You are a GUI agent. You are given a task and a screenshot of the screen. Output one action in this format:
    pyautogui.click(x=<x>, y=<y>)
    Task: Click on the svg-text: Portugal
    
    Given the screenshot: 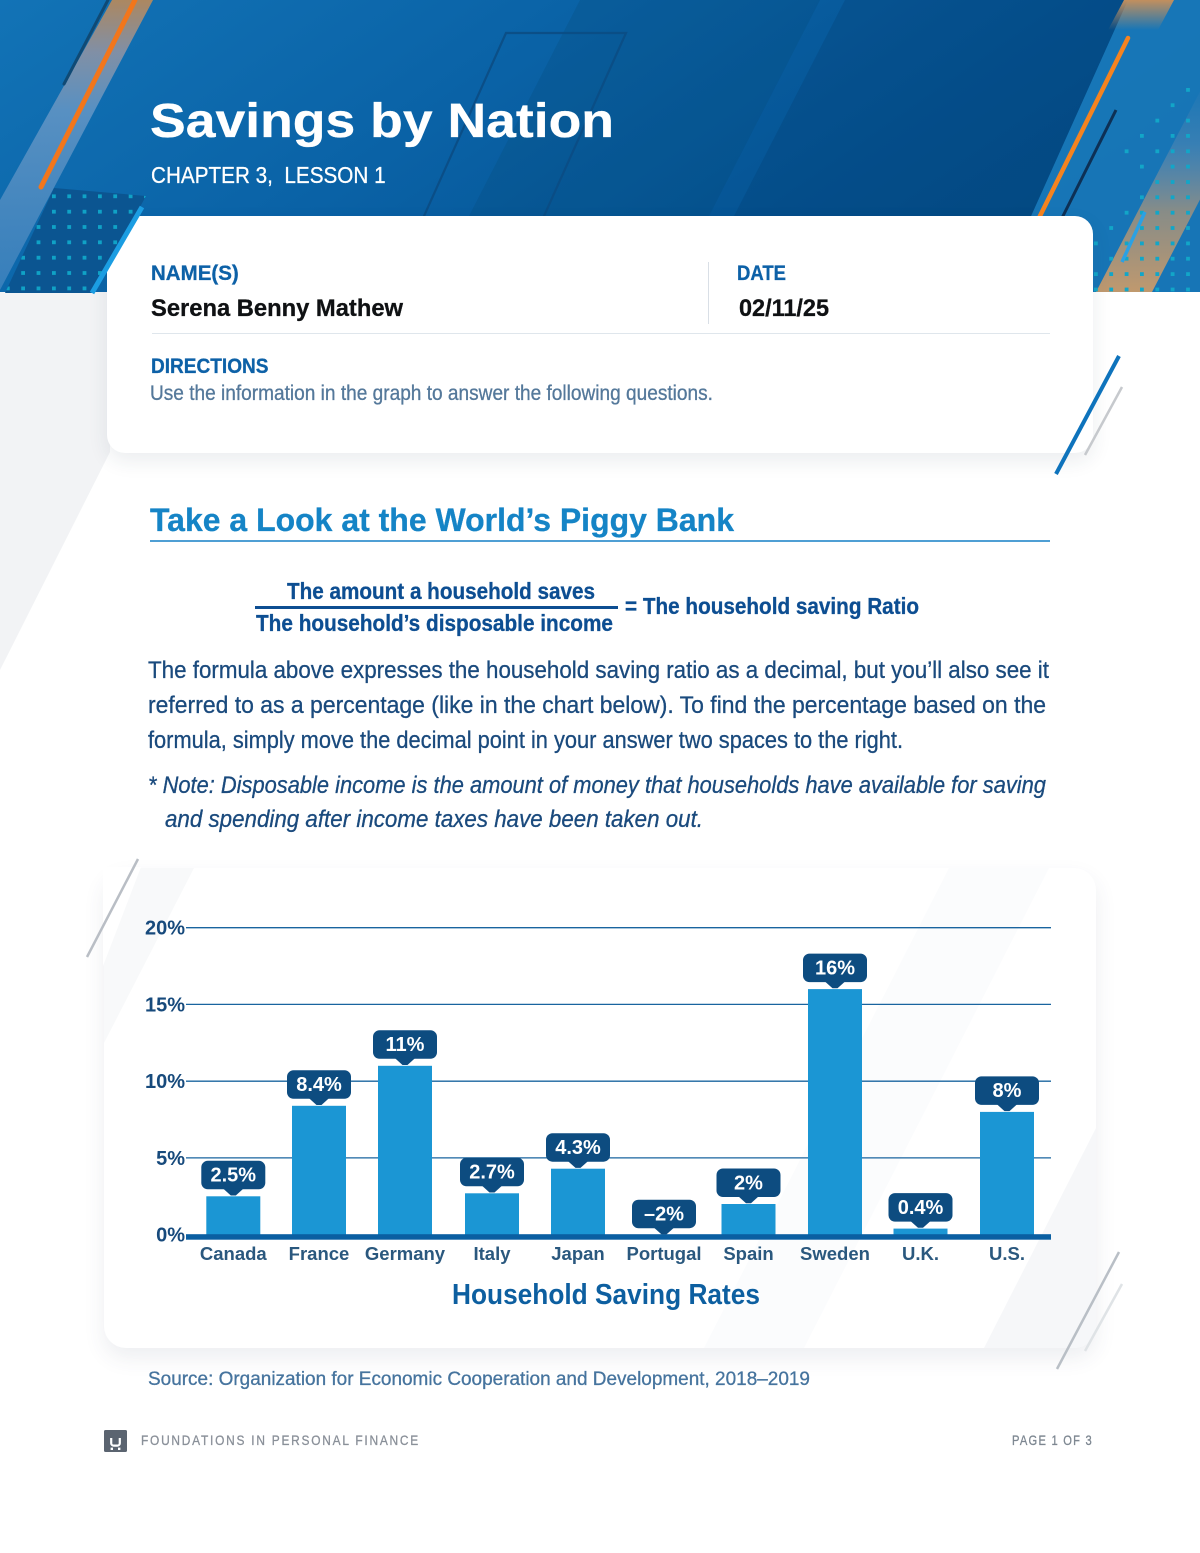 What is the action you would take?
    pyautogui.click(x=663, y=1253)
    